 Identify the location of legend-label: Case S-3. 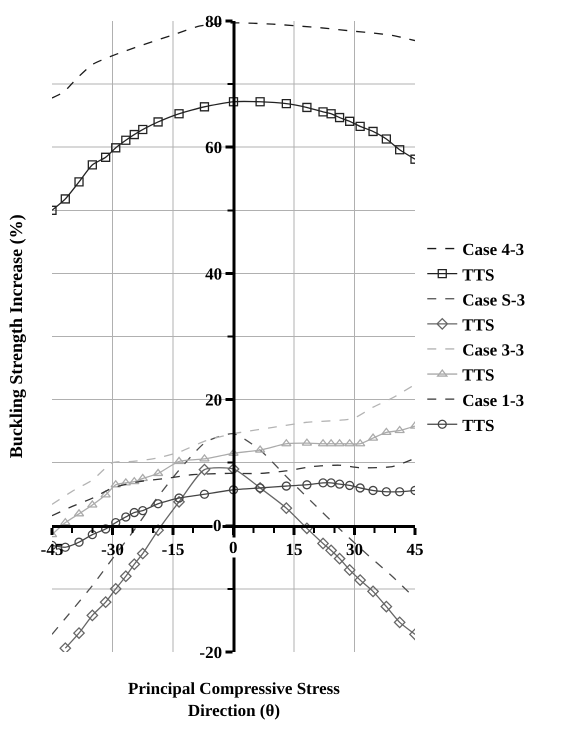
(494, 300).